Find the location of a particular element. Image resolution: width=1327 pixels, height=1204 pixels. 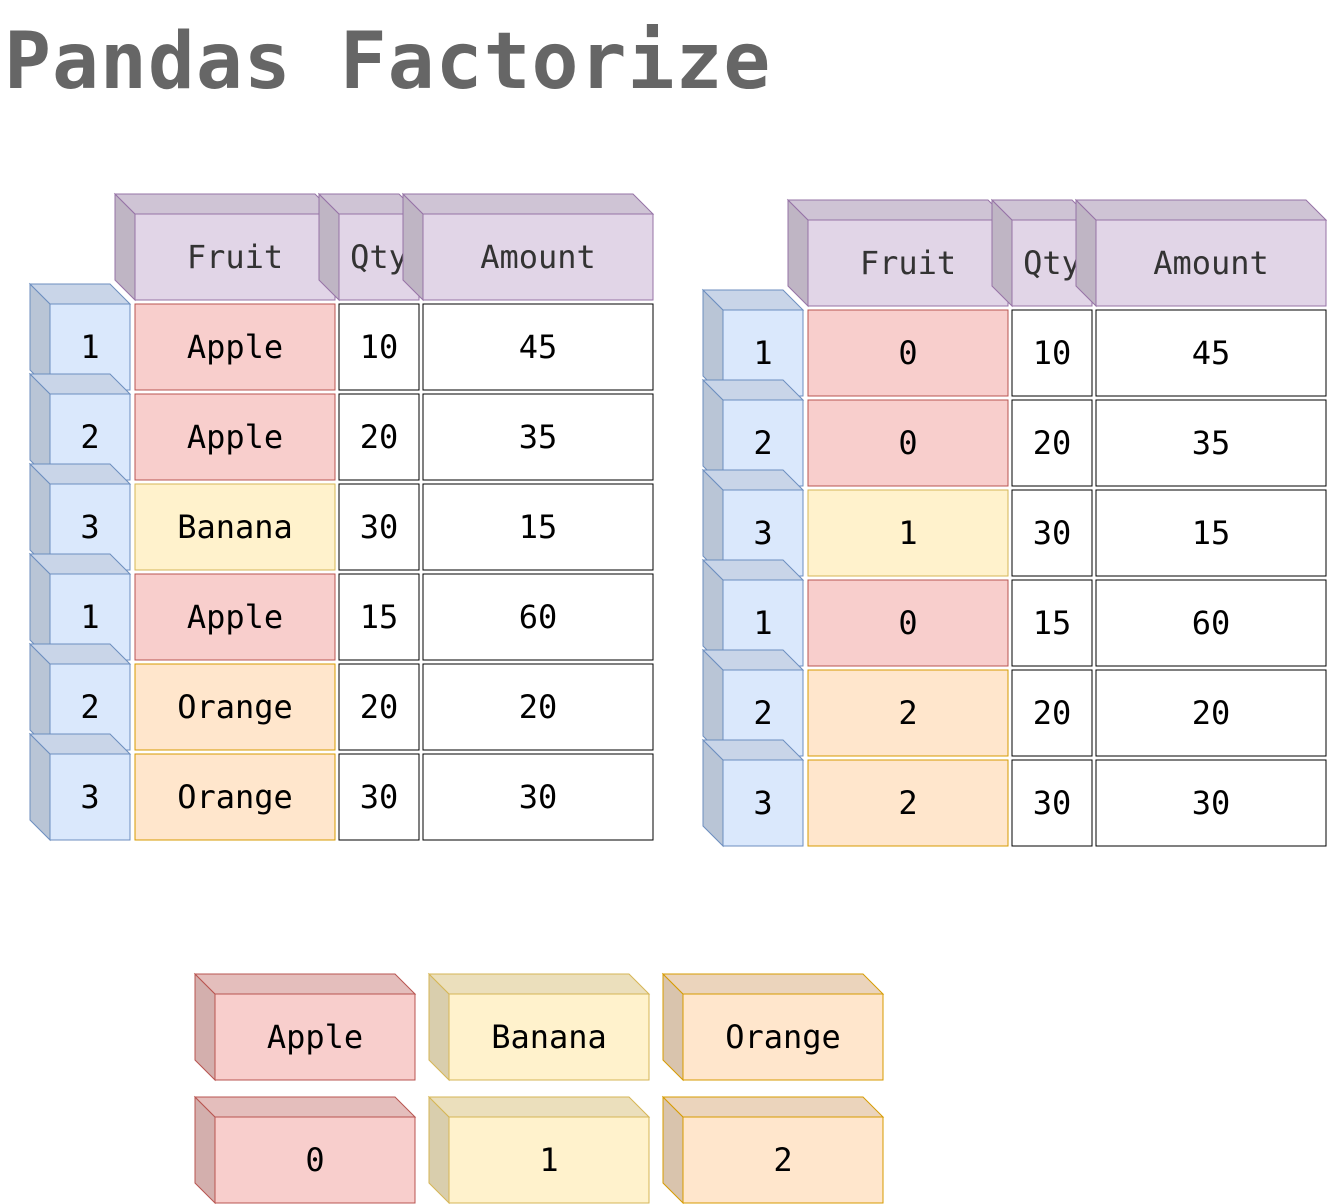

factorize-legend: Apple 0 Banana 1 Orange 2 is located at coordinates (539, 1088).